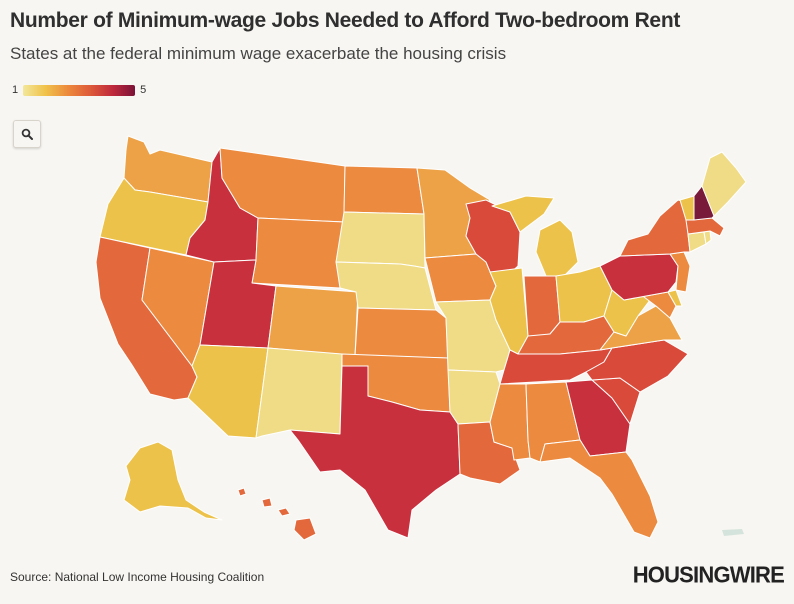  Describe the element at coordinates (697, 242) in the screenshot. I see `state-CT` at that location.